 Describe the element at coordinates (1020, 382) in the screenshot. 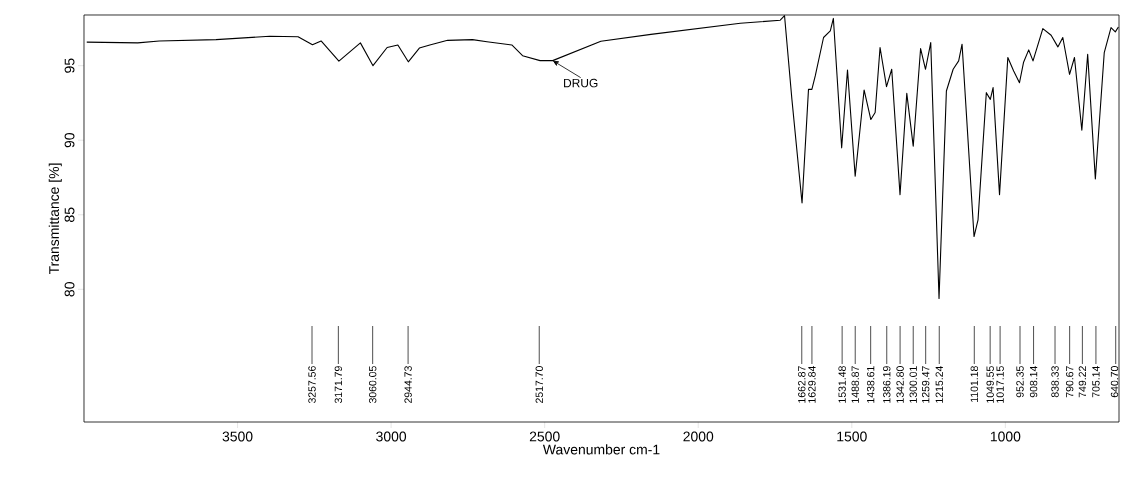

I see `ref-line-label: 952.35` at that location.